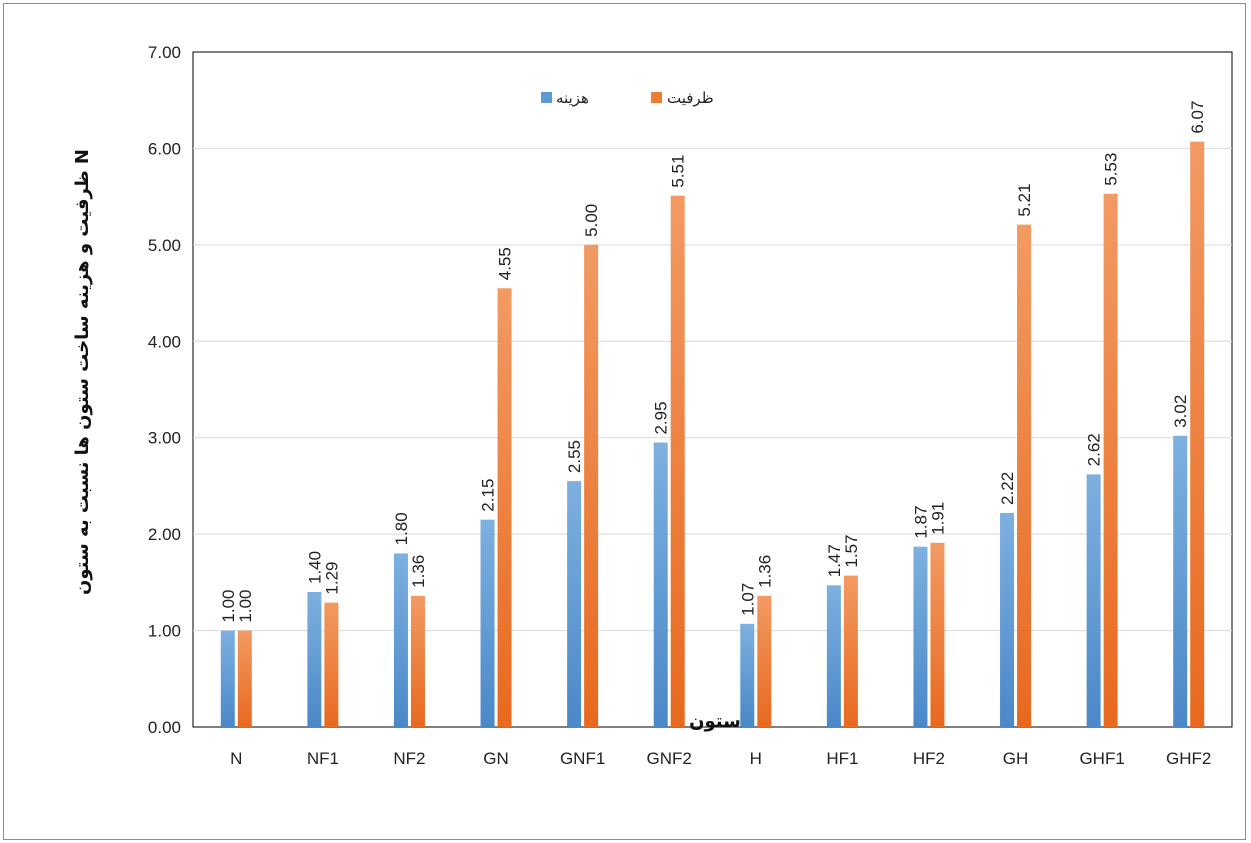 This screenshot has width=1251, height=843. I want to click on bar-cost-ghf2, so click(1180, 581).